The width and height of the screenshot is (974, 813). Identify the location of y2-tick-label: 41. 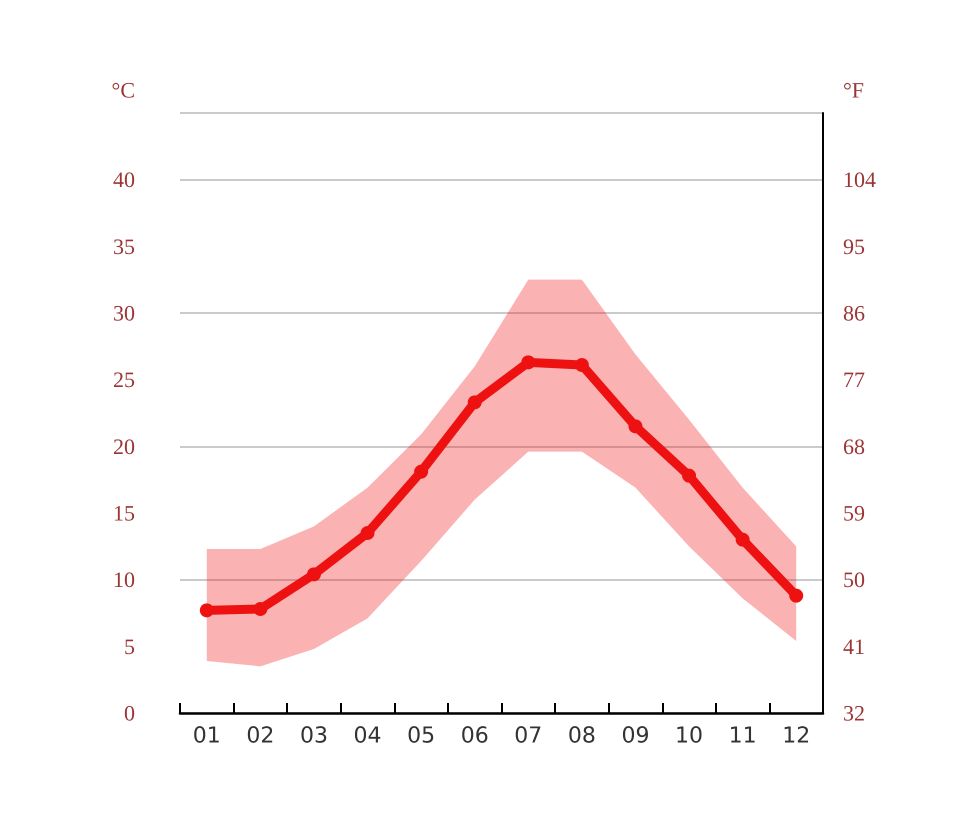
(854, 646).